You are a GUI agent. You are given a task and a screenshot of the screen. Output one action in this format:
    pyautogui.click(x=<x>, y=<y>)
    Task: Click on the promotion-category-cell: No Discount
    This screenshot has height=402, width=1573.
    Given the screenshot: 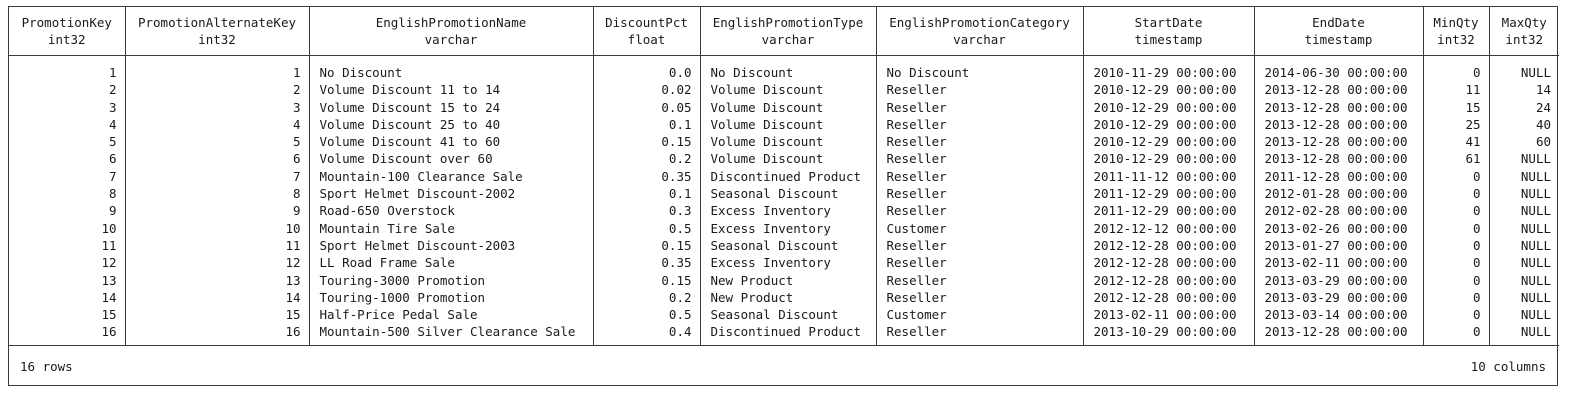 What is the action you would take?
    pyautogui.click(x=979, y=73)
    